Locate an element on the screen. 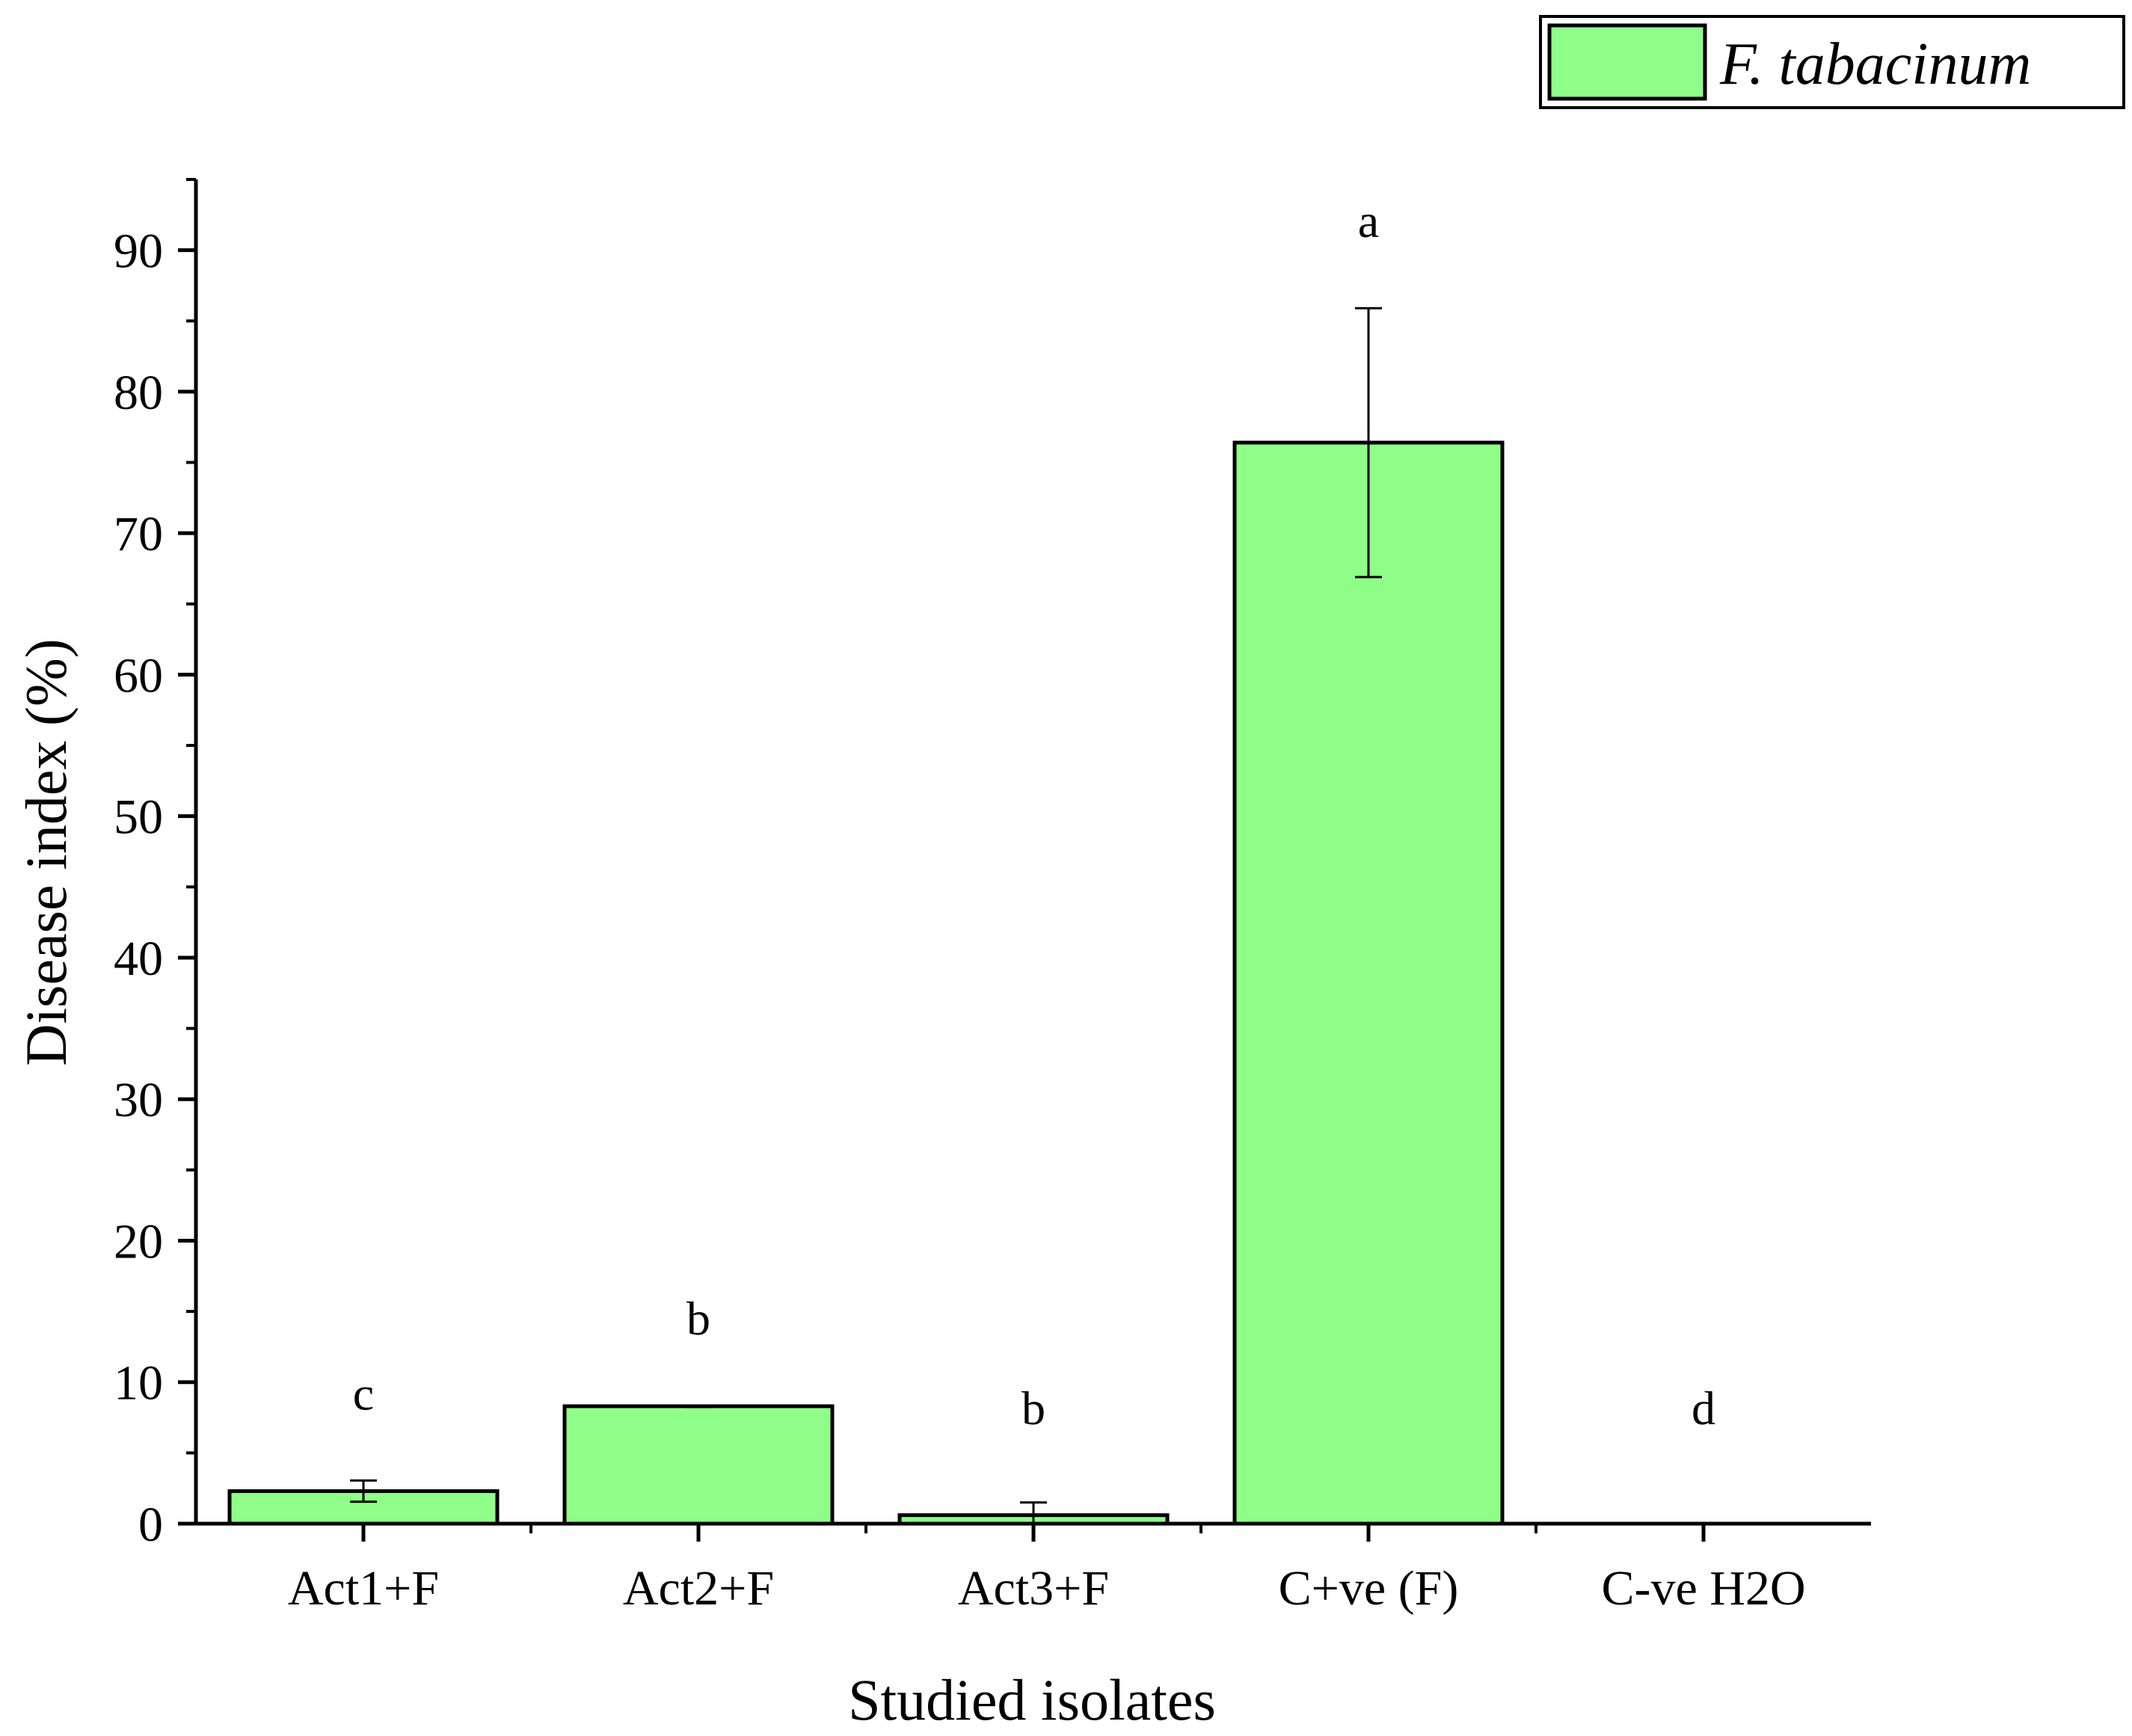 The height and width of the screenshot is (1736, 2132). x-tick-label: C-ve H2O is located at coordinates (1703, 1588).